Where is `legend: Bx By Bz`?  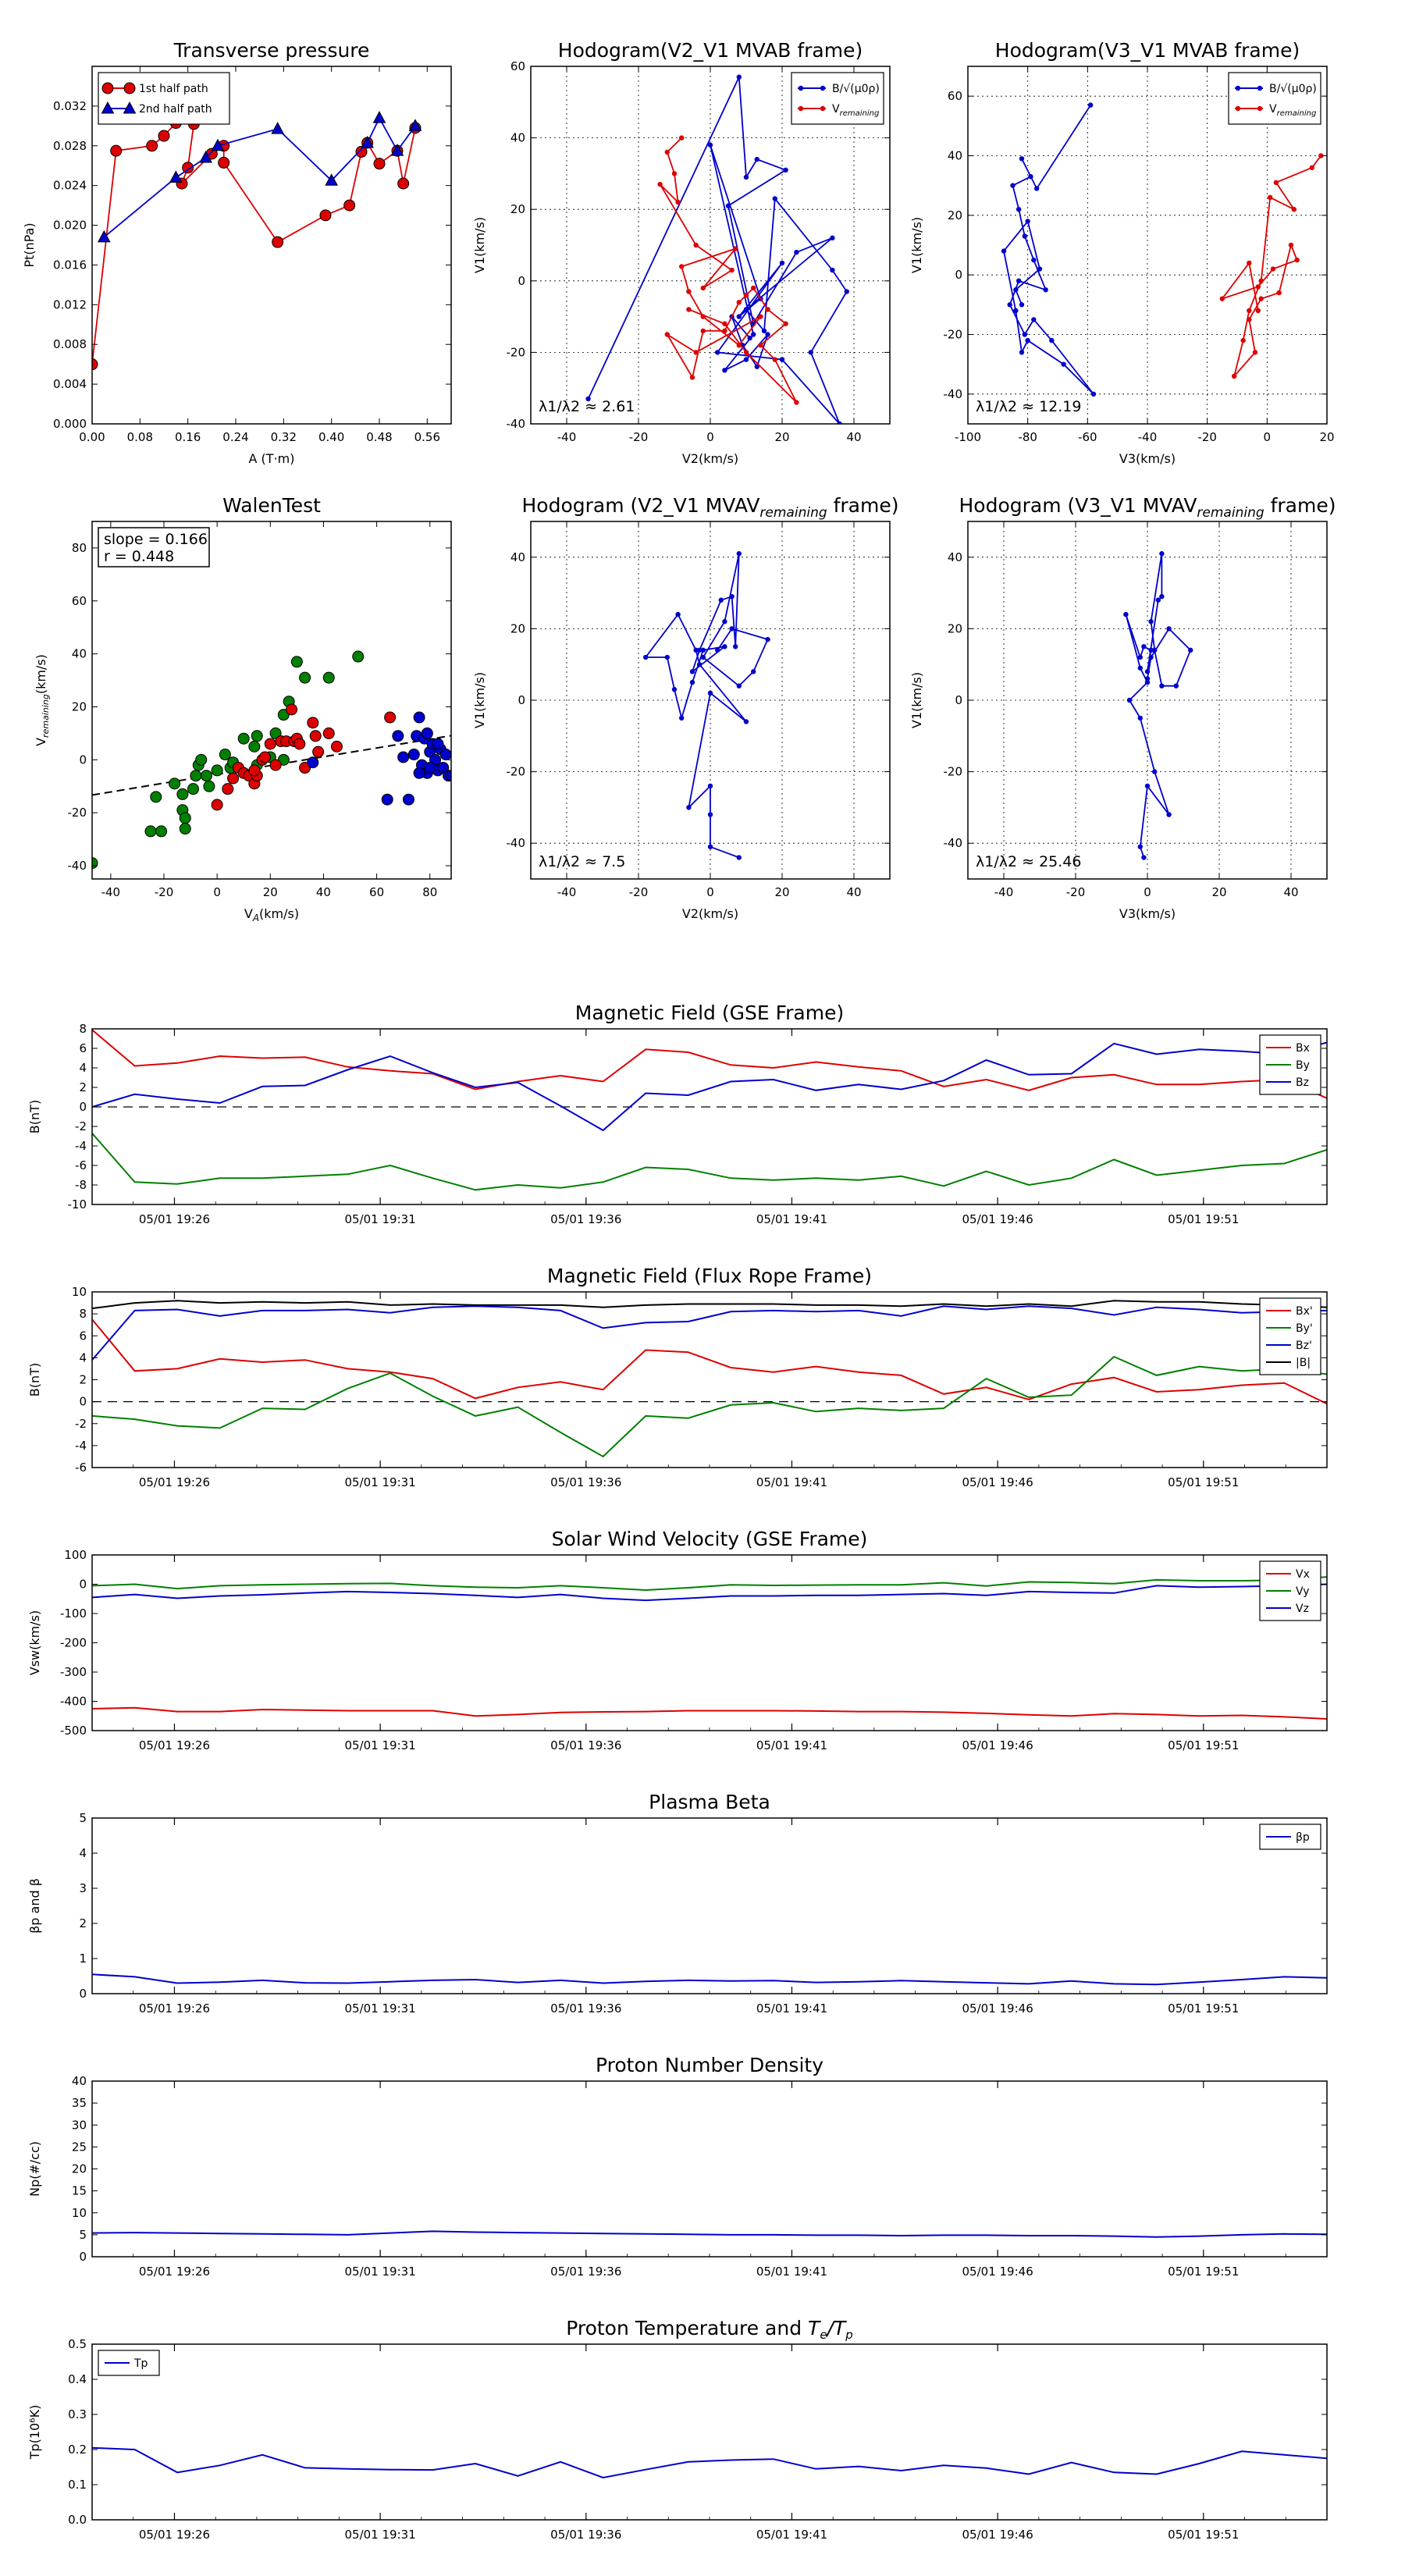
legend: Bx By Bz is located at coordinates (1290, 1064).